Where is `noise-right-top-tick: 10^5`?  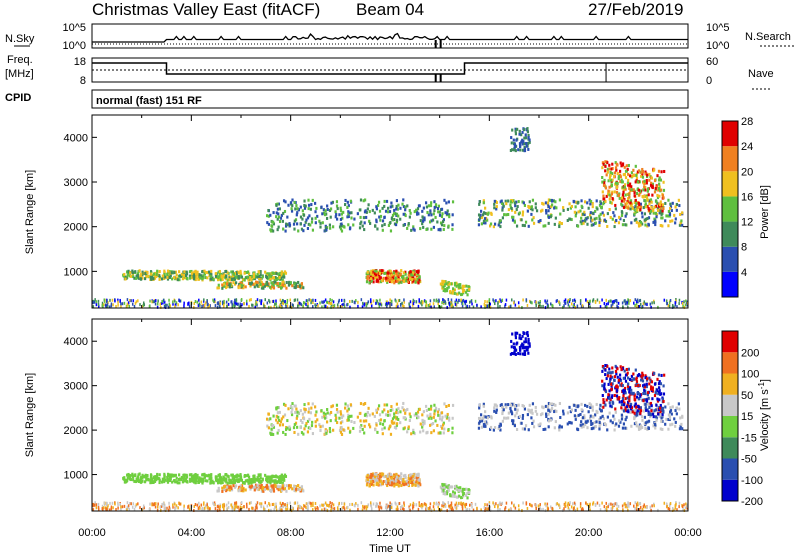 noise-right-top-tick: 10^5 is located at coordinates (718, 28).